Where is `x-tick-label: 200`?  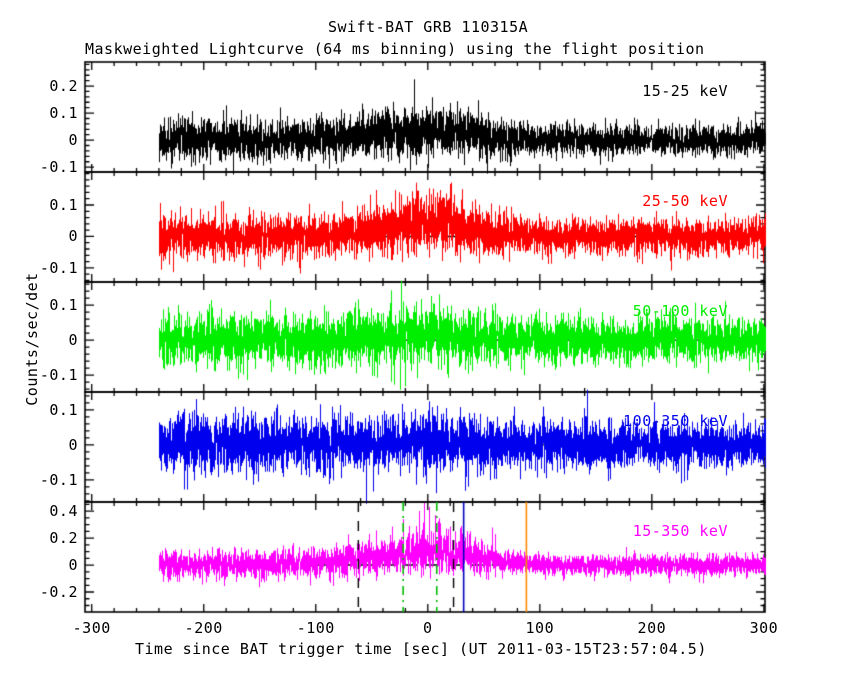
x-tick-label: 200 is located at coordinates (652, 628).